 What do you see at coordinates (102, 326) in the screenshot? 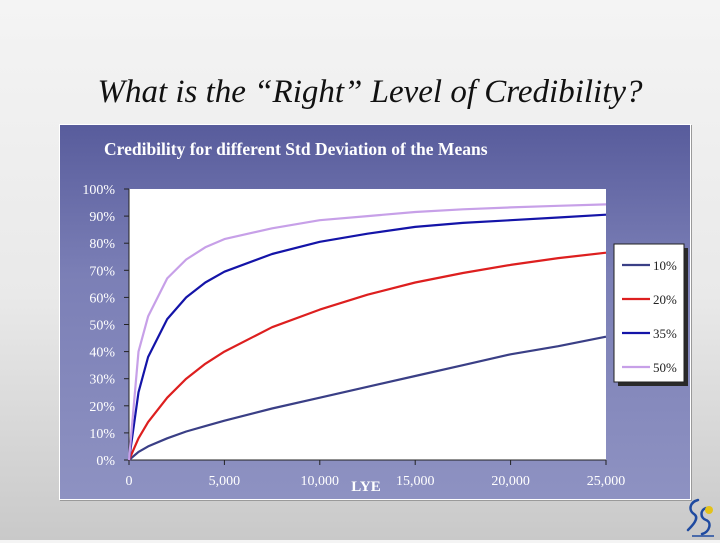
I see `y-tick-label: 50%` at bounding box center [102, 326].